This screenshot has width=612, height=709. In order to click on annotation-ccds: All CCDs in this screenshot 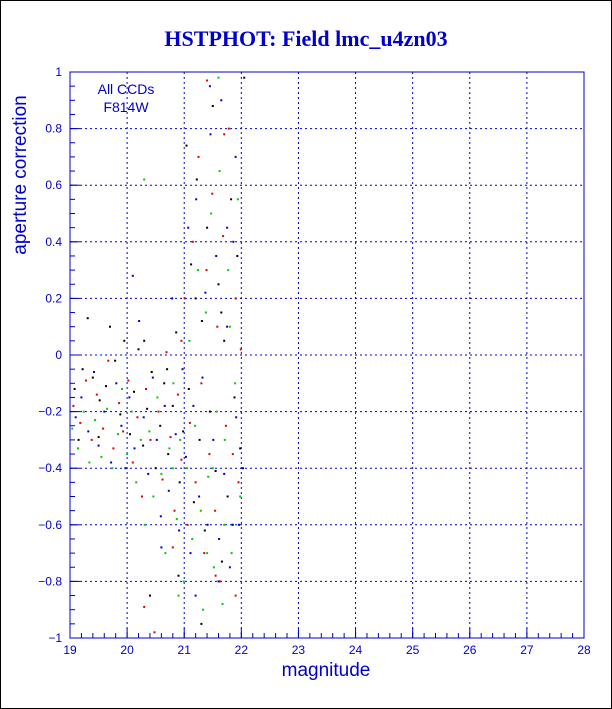, I will do `click(126, 89)`.